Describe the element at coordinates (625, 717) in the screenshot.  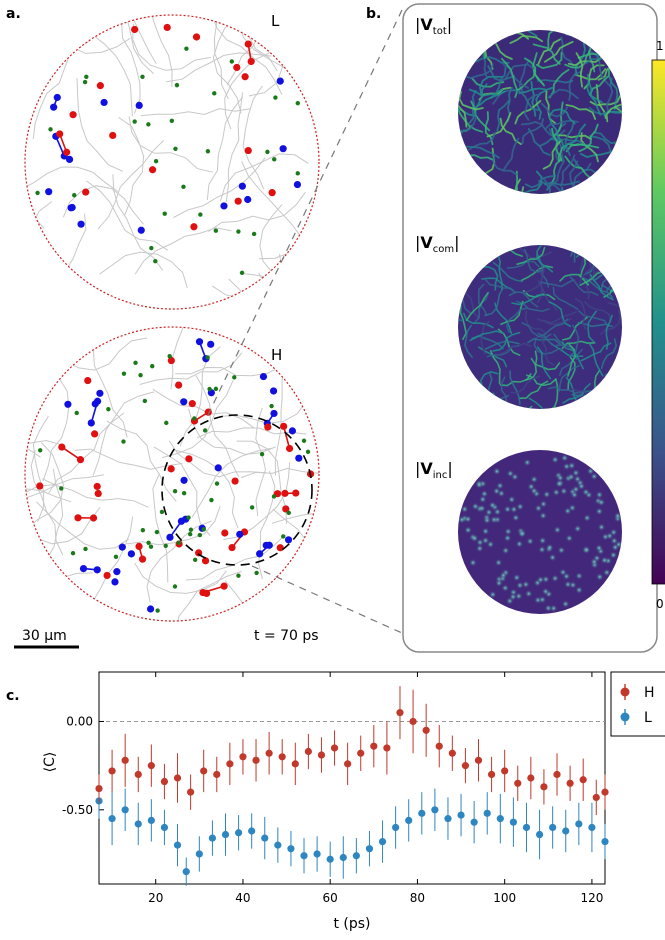
I see `legend-L-marker` at that location.